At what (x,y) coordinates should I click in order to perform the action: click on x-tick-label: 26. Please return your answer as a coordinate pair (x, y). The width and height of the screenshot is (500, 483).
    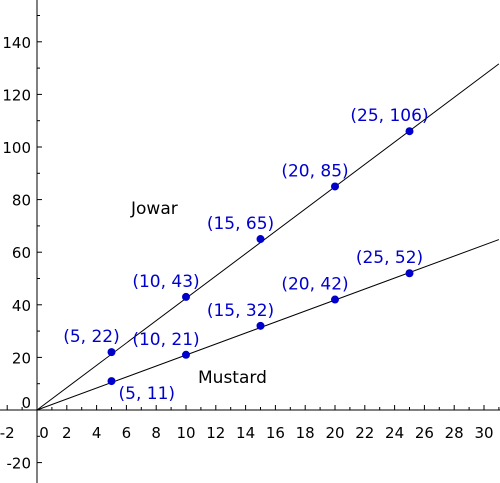
    Looking at the image, I should click on (424, 433).